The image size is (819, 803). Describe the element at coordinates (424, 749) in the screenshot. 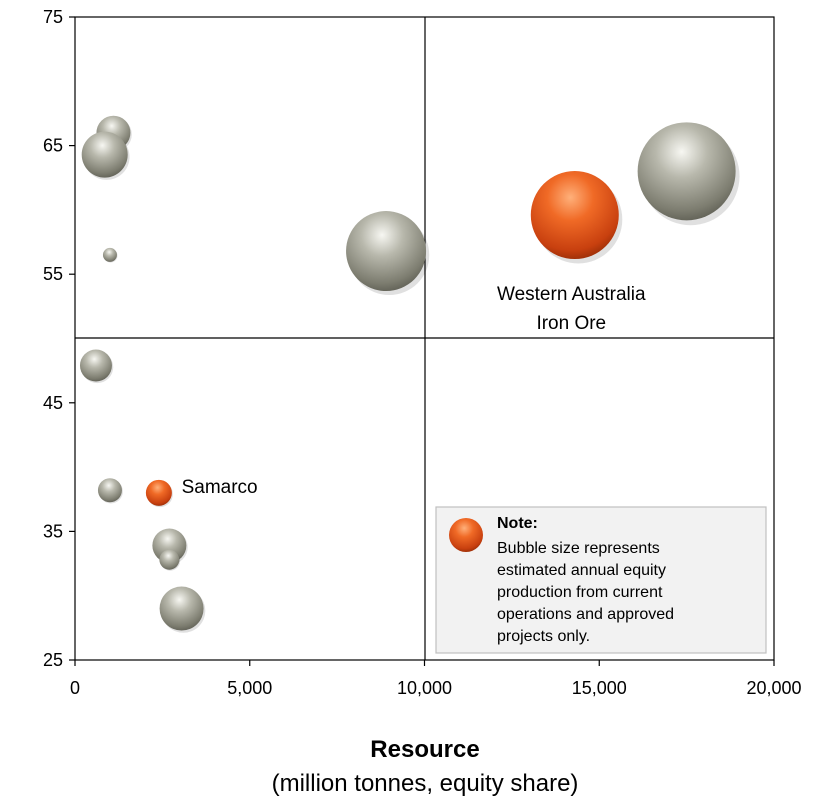

I see `x-axis-title: Resource` at that location.